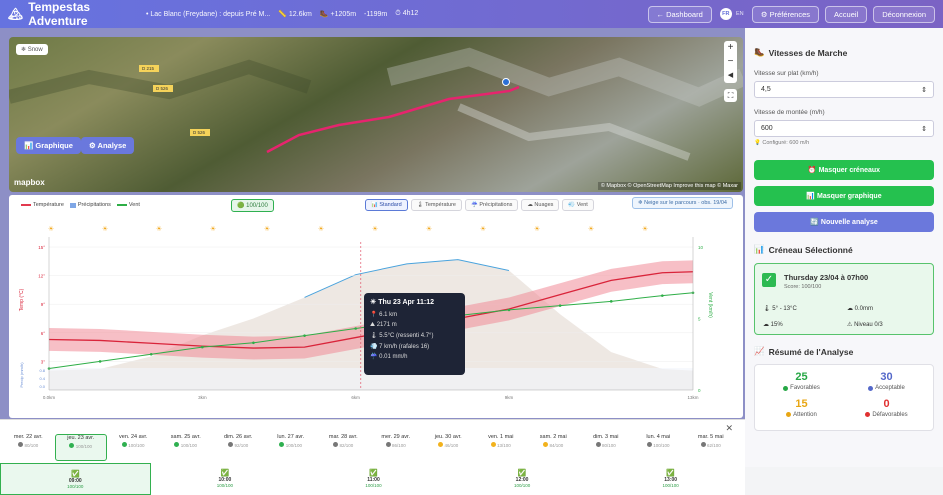 The width and height of the screenshot is (943, 495). I want to click on fullscreen-icon: ⛶, so click(730, 95).